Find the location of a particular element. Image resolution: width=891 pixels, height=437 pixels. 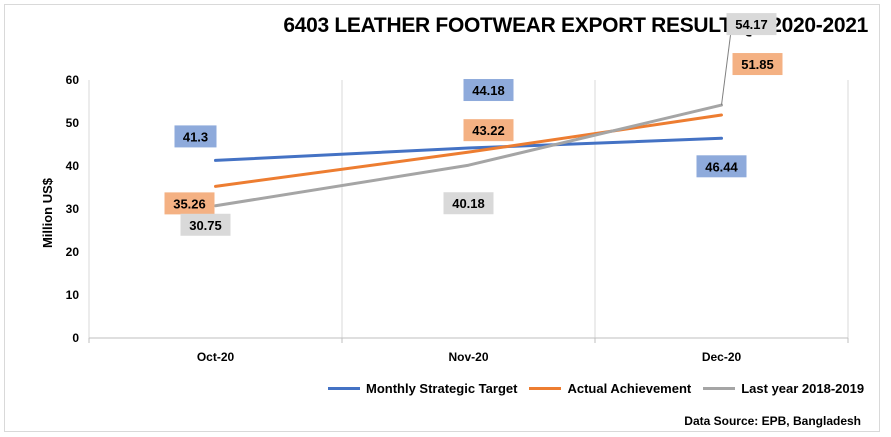

data-label: 35.26 is located at coordinates (189, 203).